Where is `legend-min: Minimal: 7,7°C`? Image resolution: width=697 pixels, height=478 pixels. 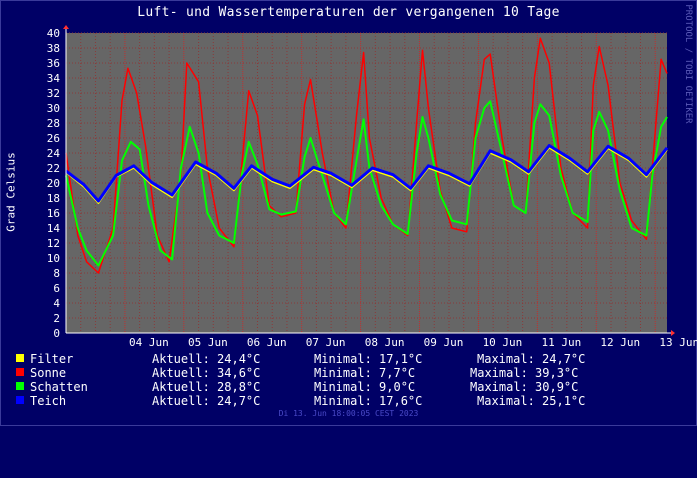 legend-min: Minimal: 7,7°C is located at coordinates (365, 373).